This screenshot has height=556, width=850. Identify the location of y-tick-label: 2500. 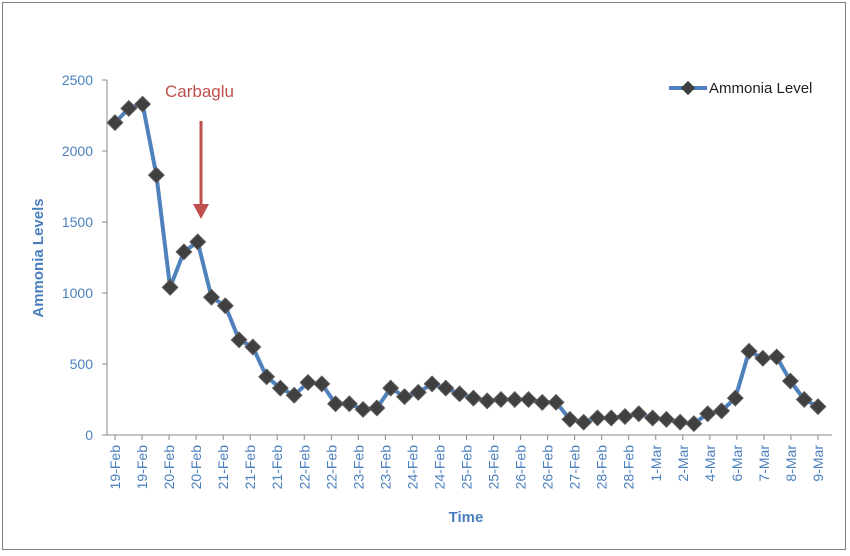
(77, 80).